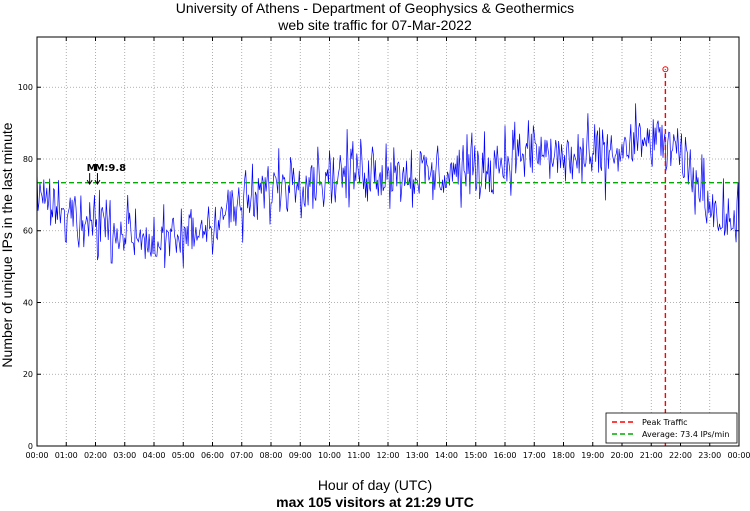 The width and height of the screenshot is (750, 511). What do you see at coordinates (375, 502) in the screenshot?
I see `chart-summary: max 105 visitors at 21:29 UTC` at bounding box center [375, 502].